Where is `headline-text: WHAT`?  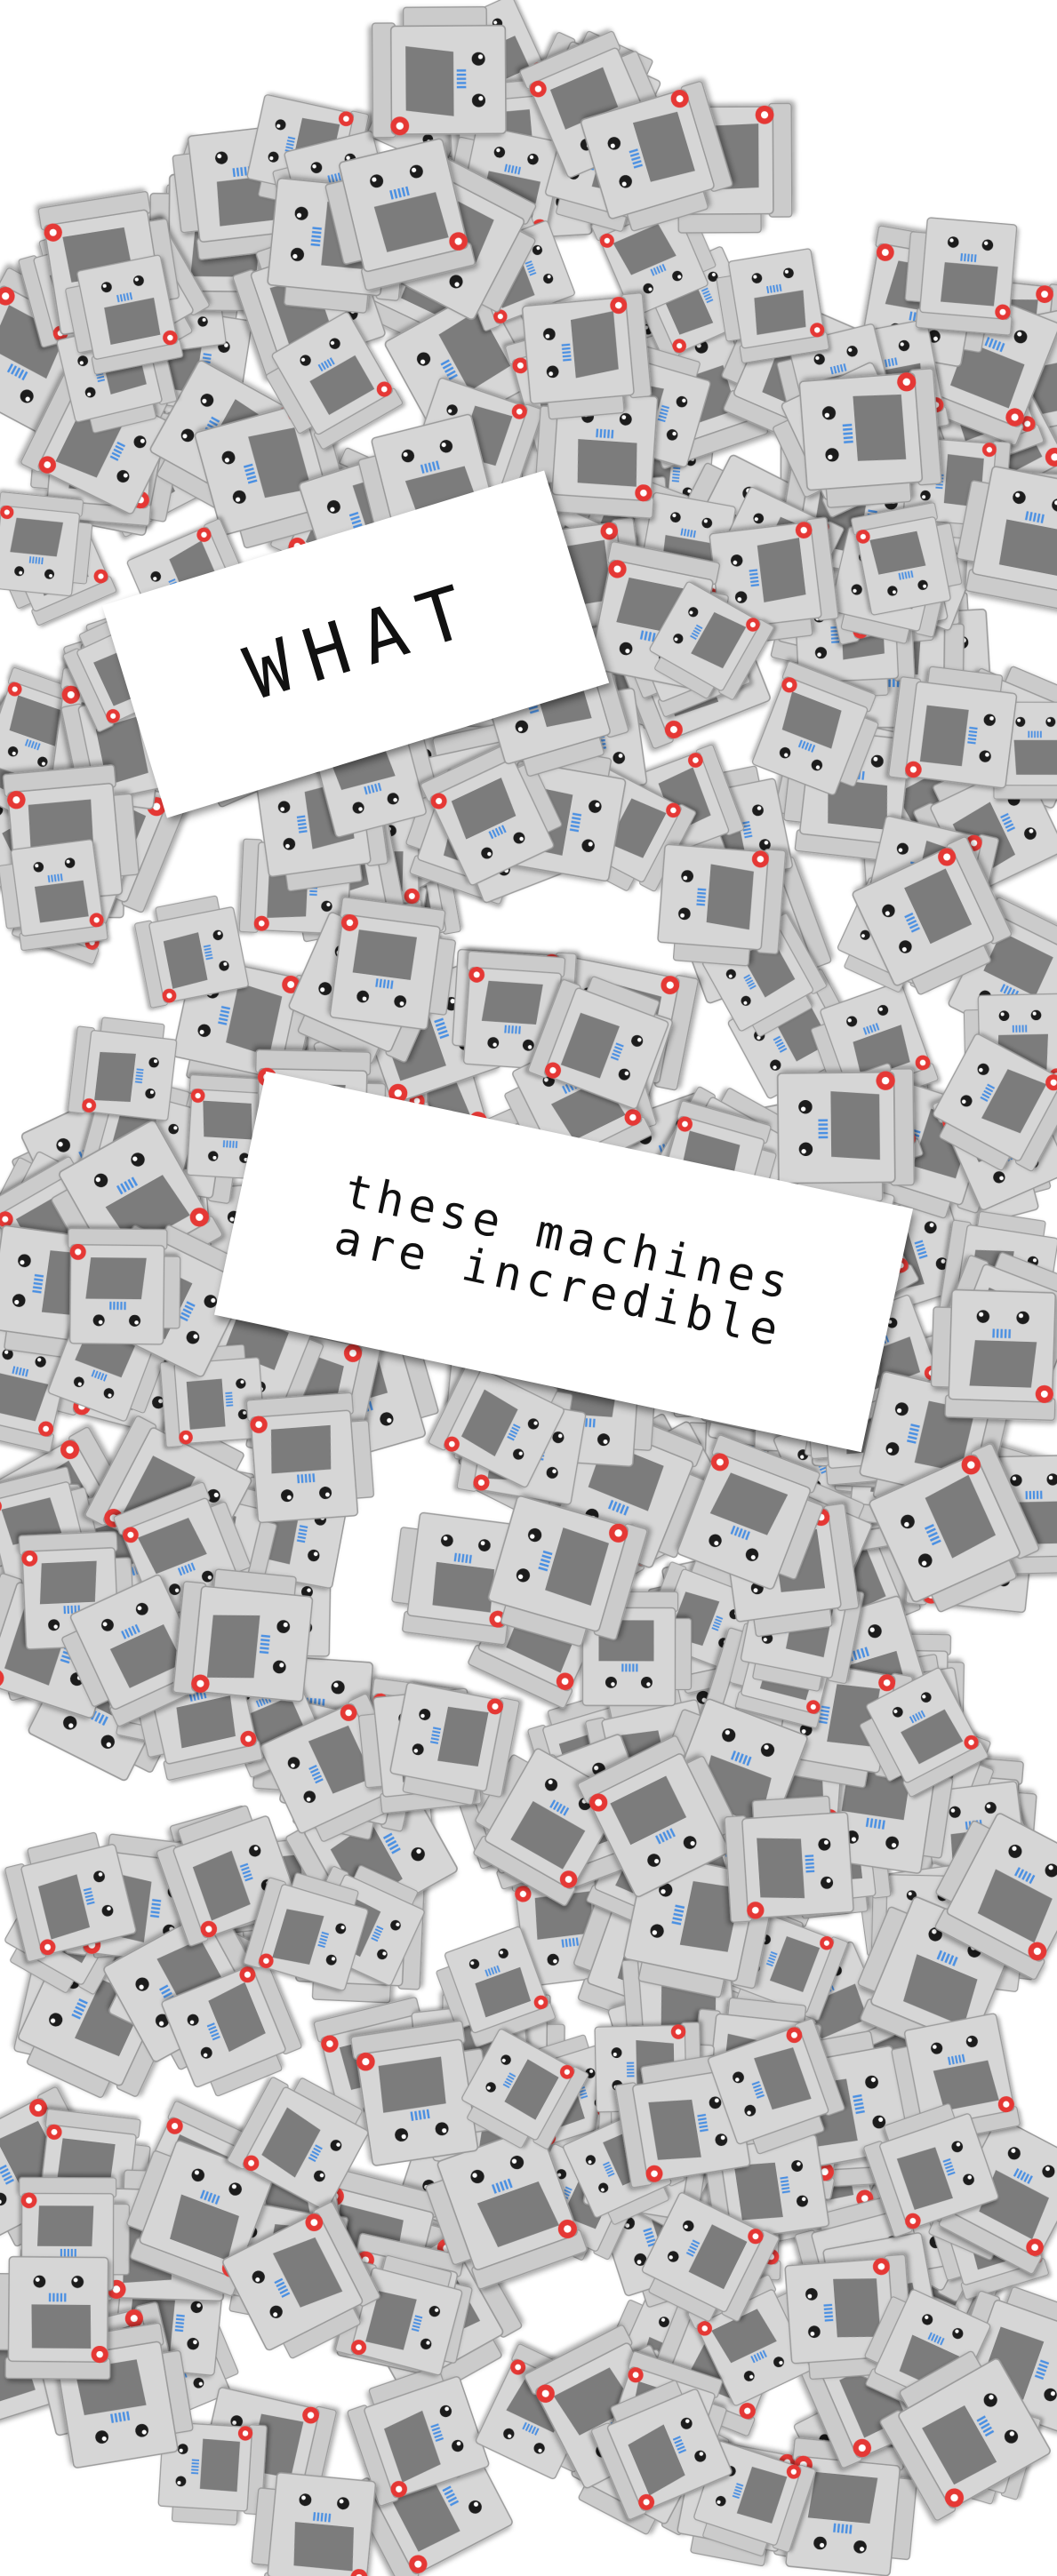
headline-text: WHAT is located at coordinates (364, 642).